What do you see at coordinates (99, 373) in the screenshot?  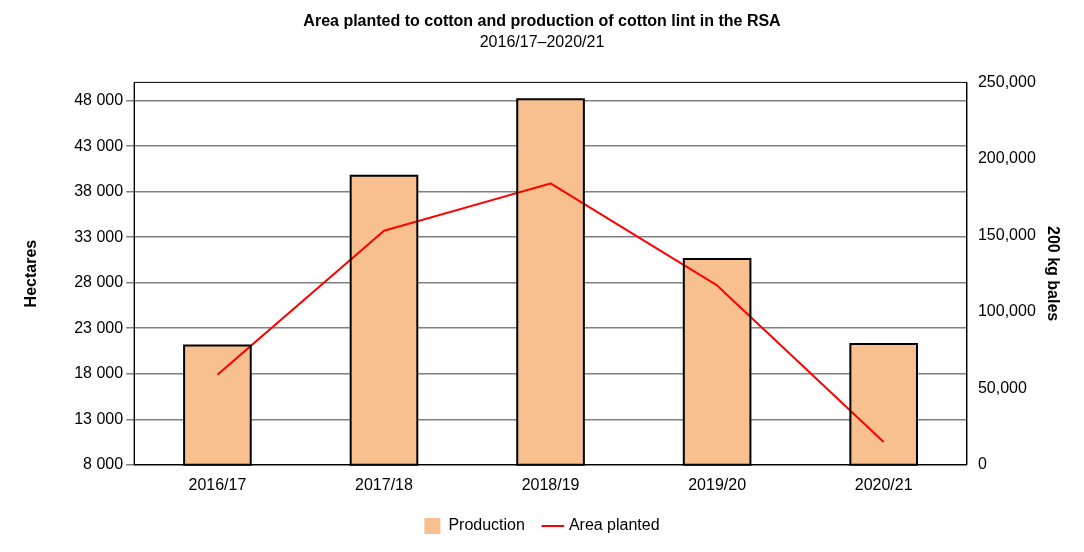 I see `y-tick-label: 18 000` at bounding box center [99, 373].